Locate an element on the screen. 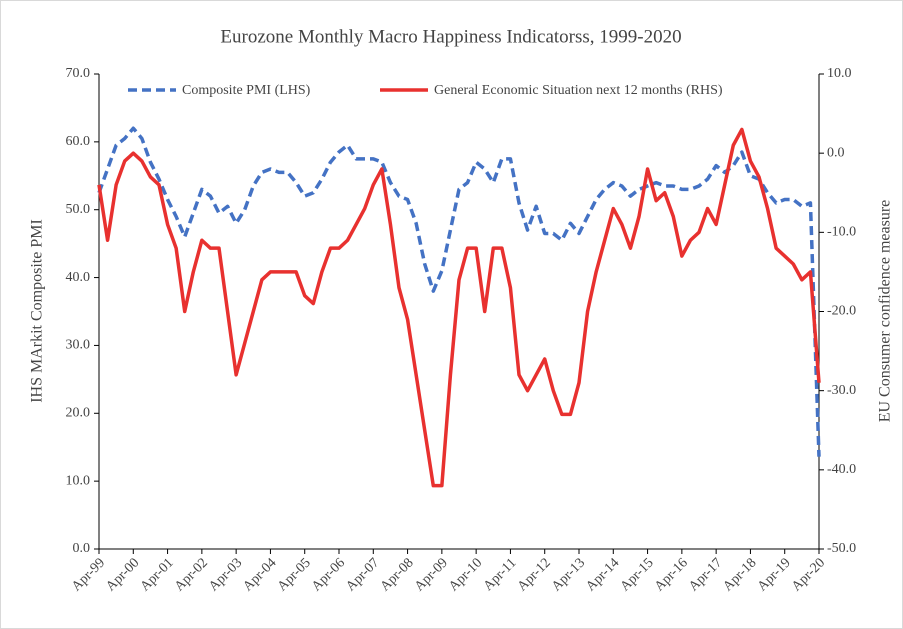  legend-label: Composite PMI (LHS) is located at coordinates (246, 90).